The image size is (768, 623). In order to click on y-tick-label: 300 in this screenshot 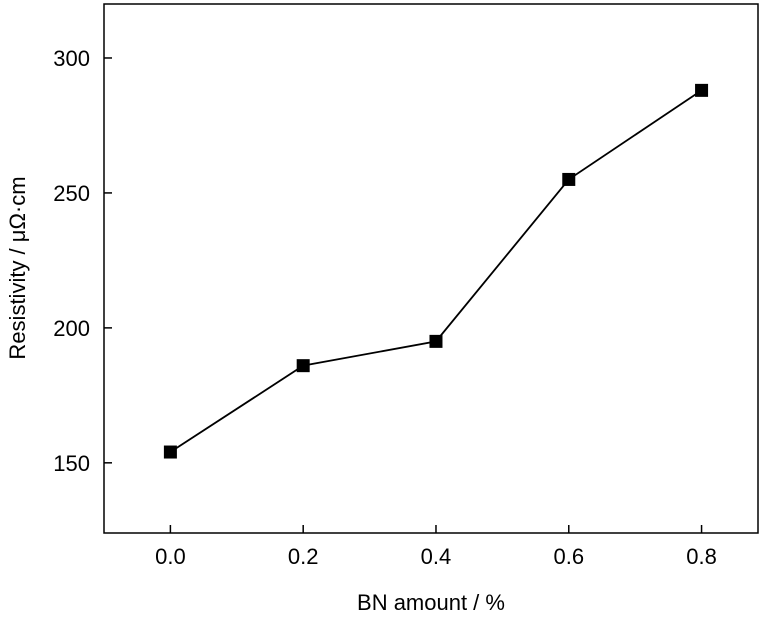, I will do `click(71, 58)`.